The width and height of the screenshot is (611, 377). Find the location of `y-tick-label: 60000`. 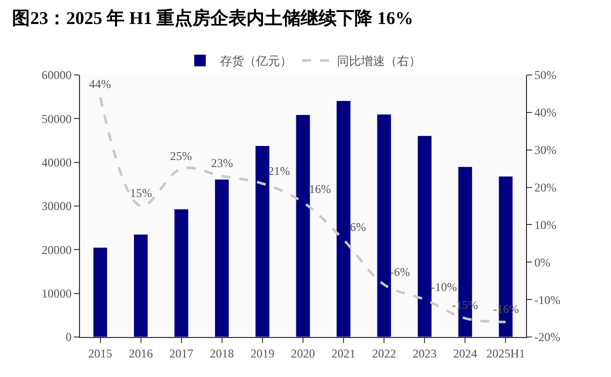

y-tick-label: 60000 is located at coordinates (57, 75).